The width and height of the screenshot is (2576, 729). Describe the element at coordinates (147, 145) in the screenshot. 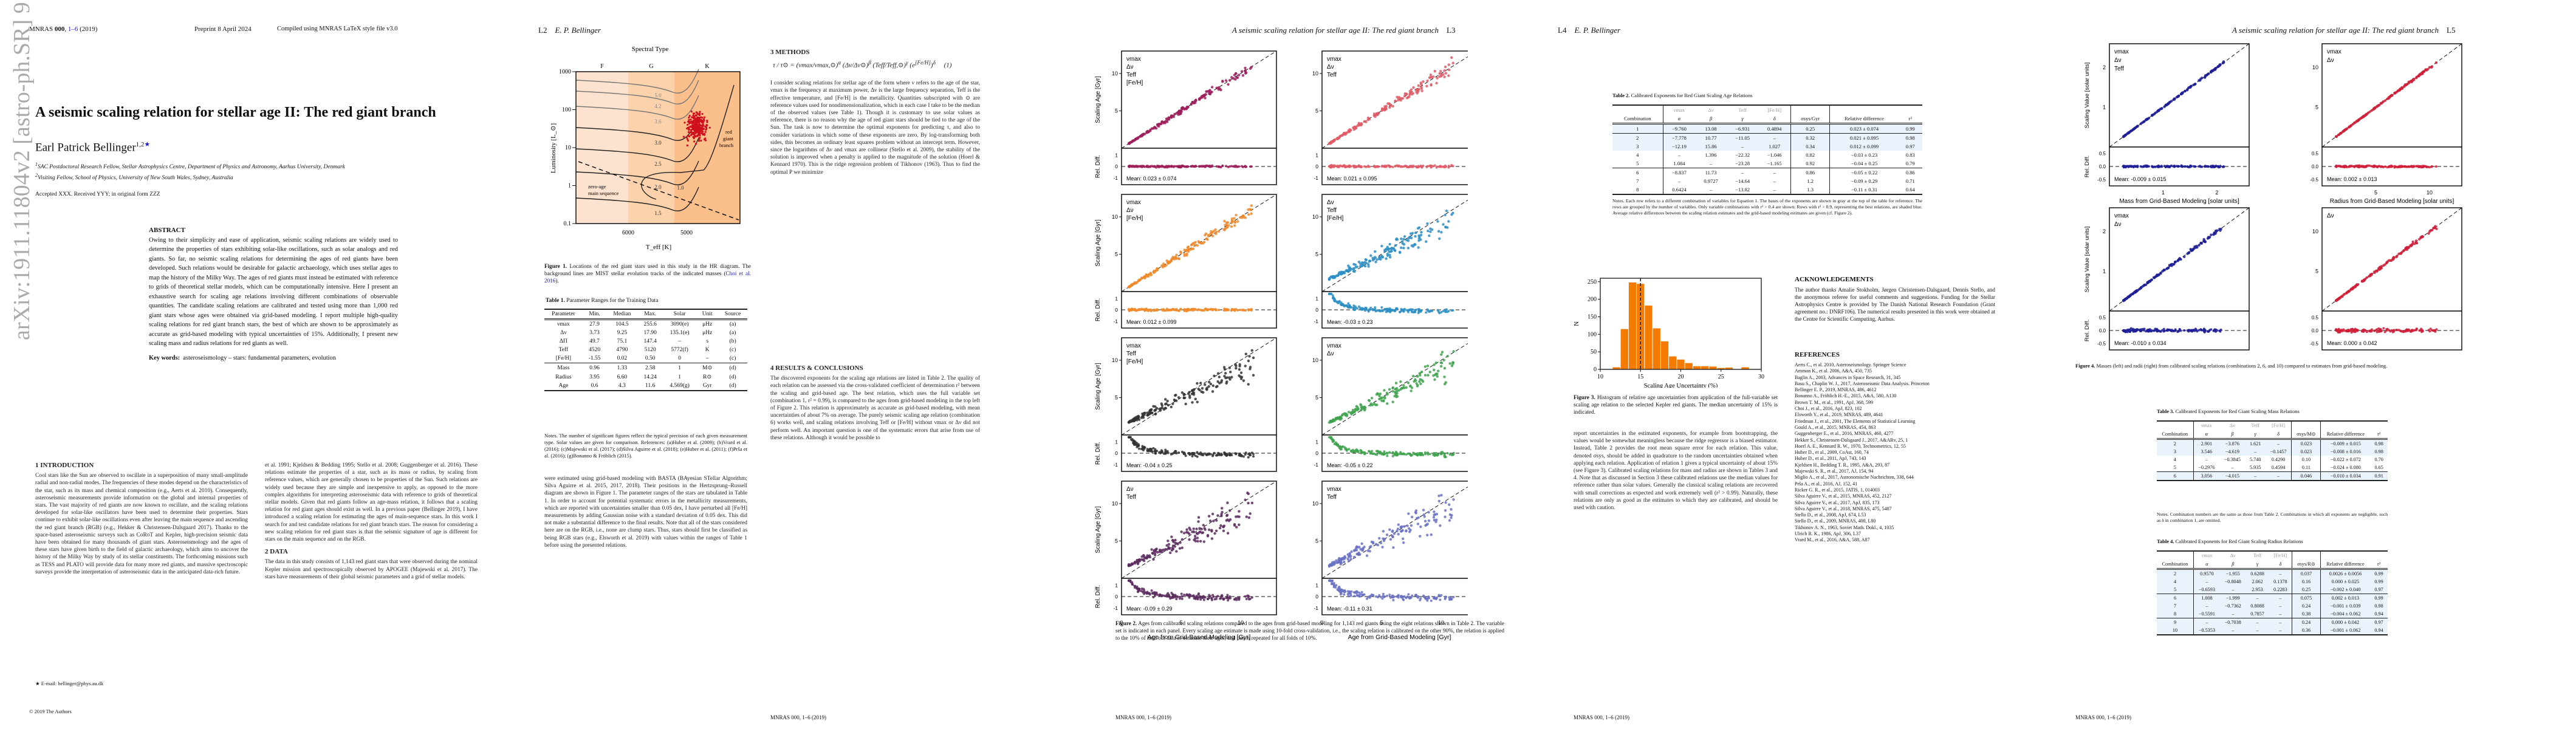

I see `email-footnote-marker: ★` at that location.